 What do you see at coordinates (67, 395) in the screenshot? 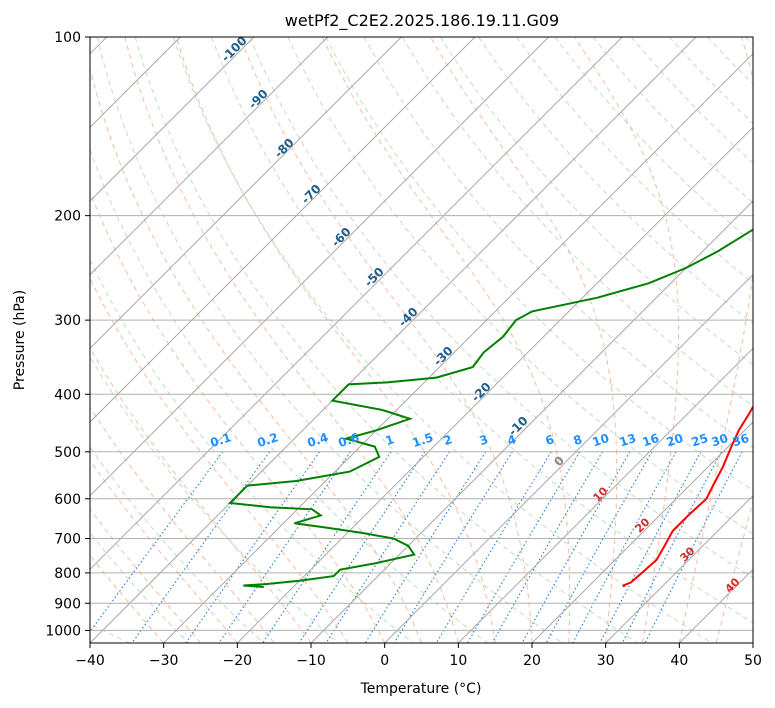
I see `y-tick-label: 400` at bounding box center [67, 395].